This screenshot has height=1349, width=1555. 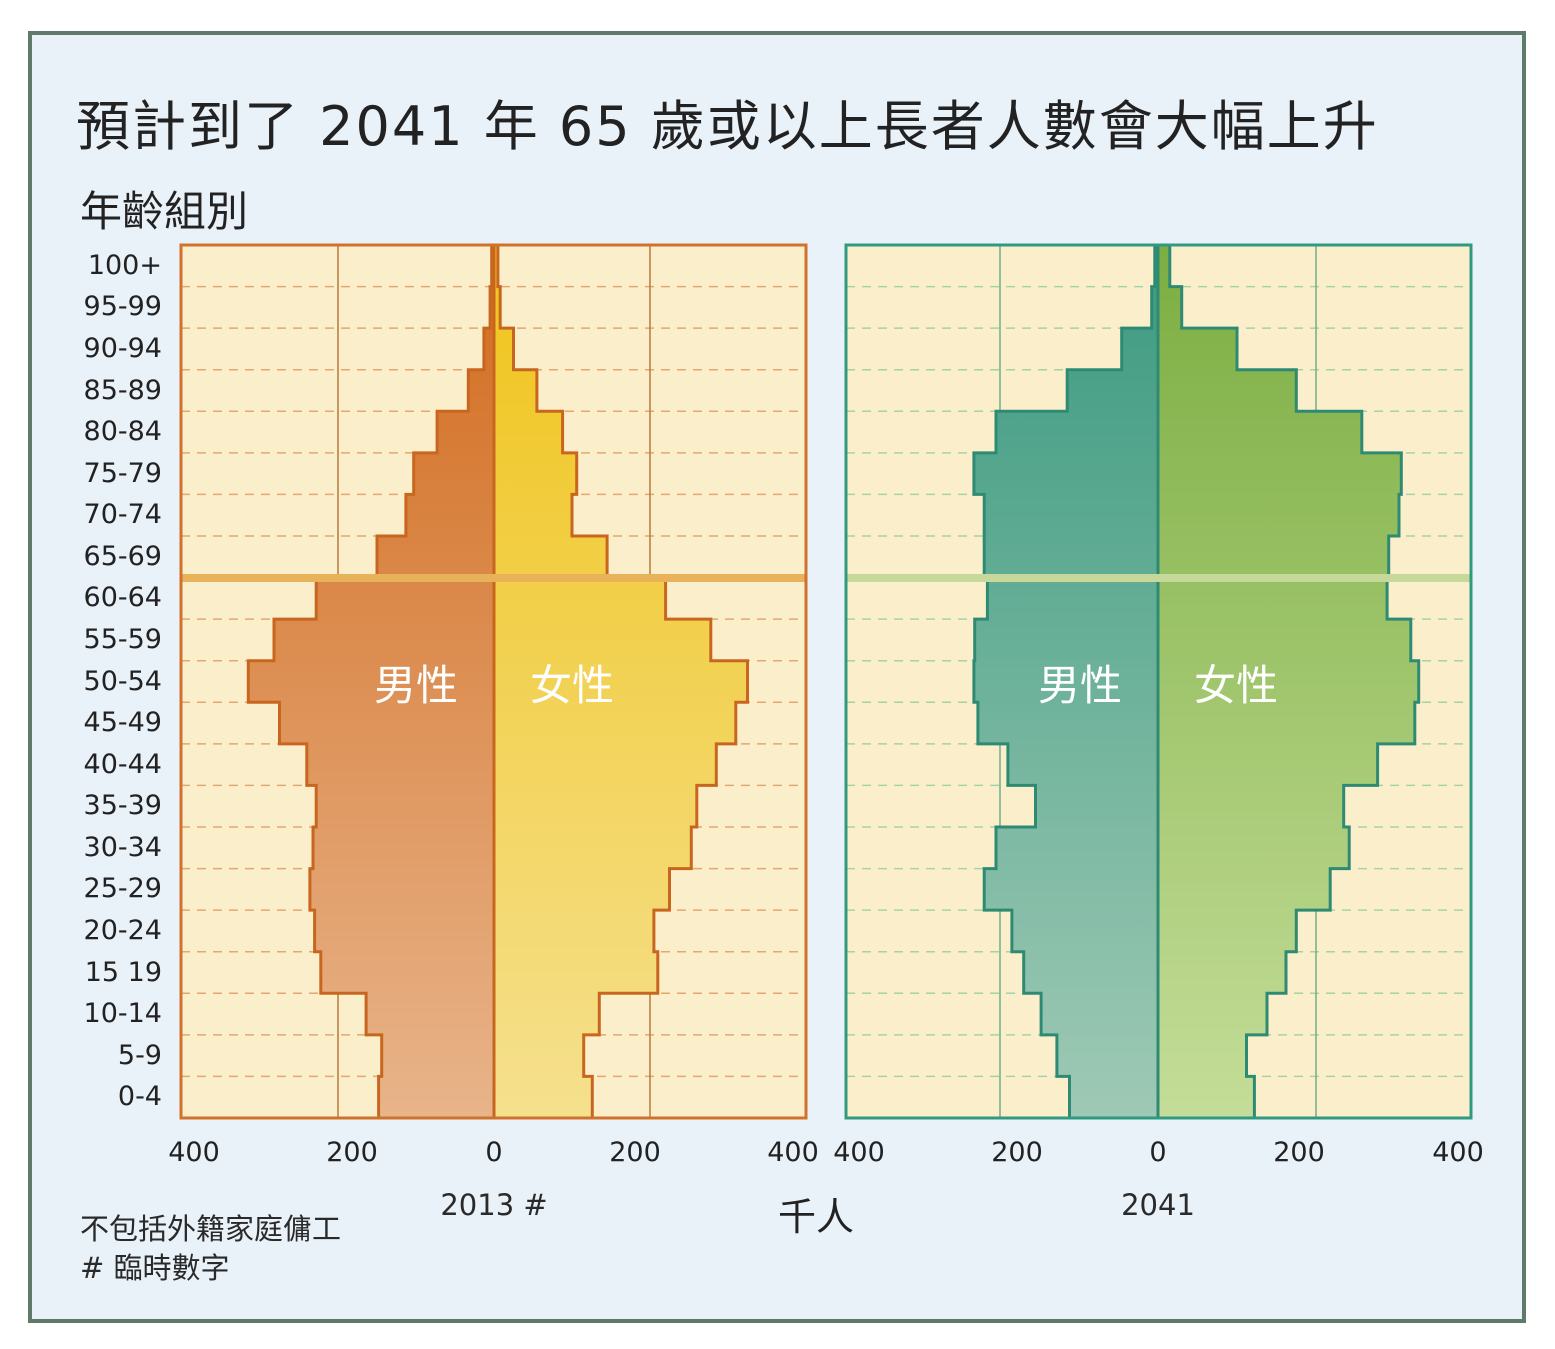 I want to click on age-group-label: 0-4, so click(x=139, y=1097).